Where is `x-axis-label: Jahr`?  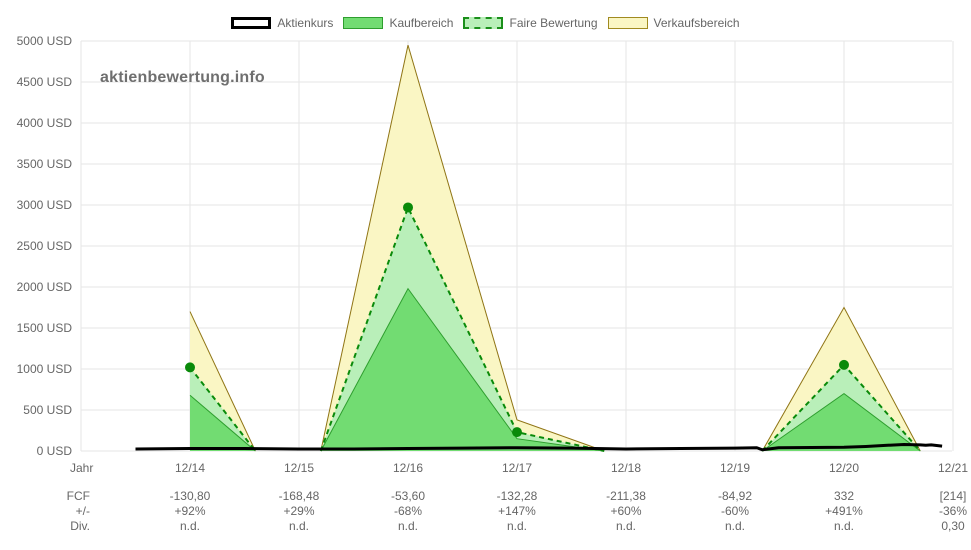
x-axis-label: Jahr is located at coordinates (81, 468).